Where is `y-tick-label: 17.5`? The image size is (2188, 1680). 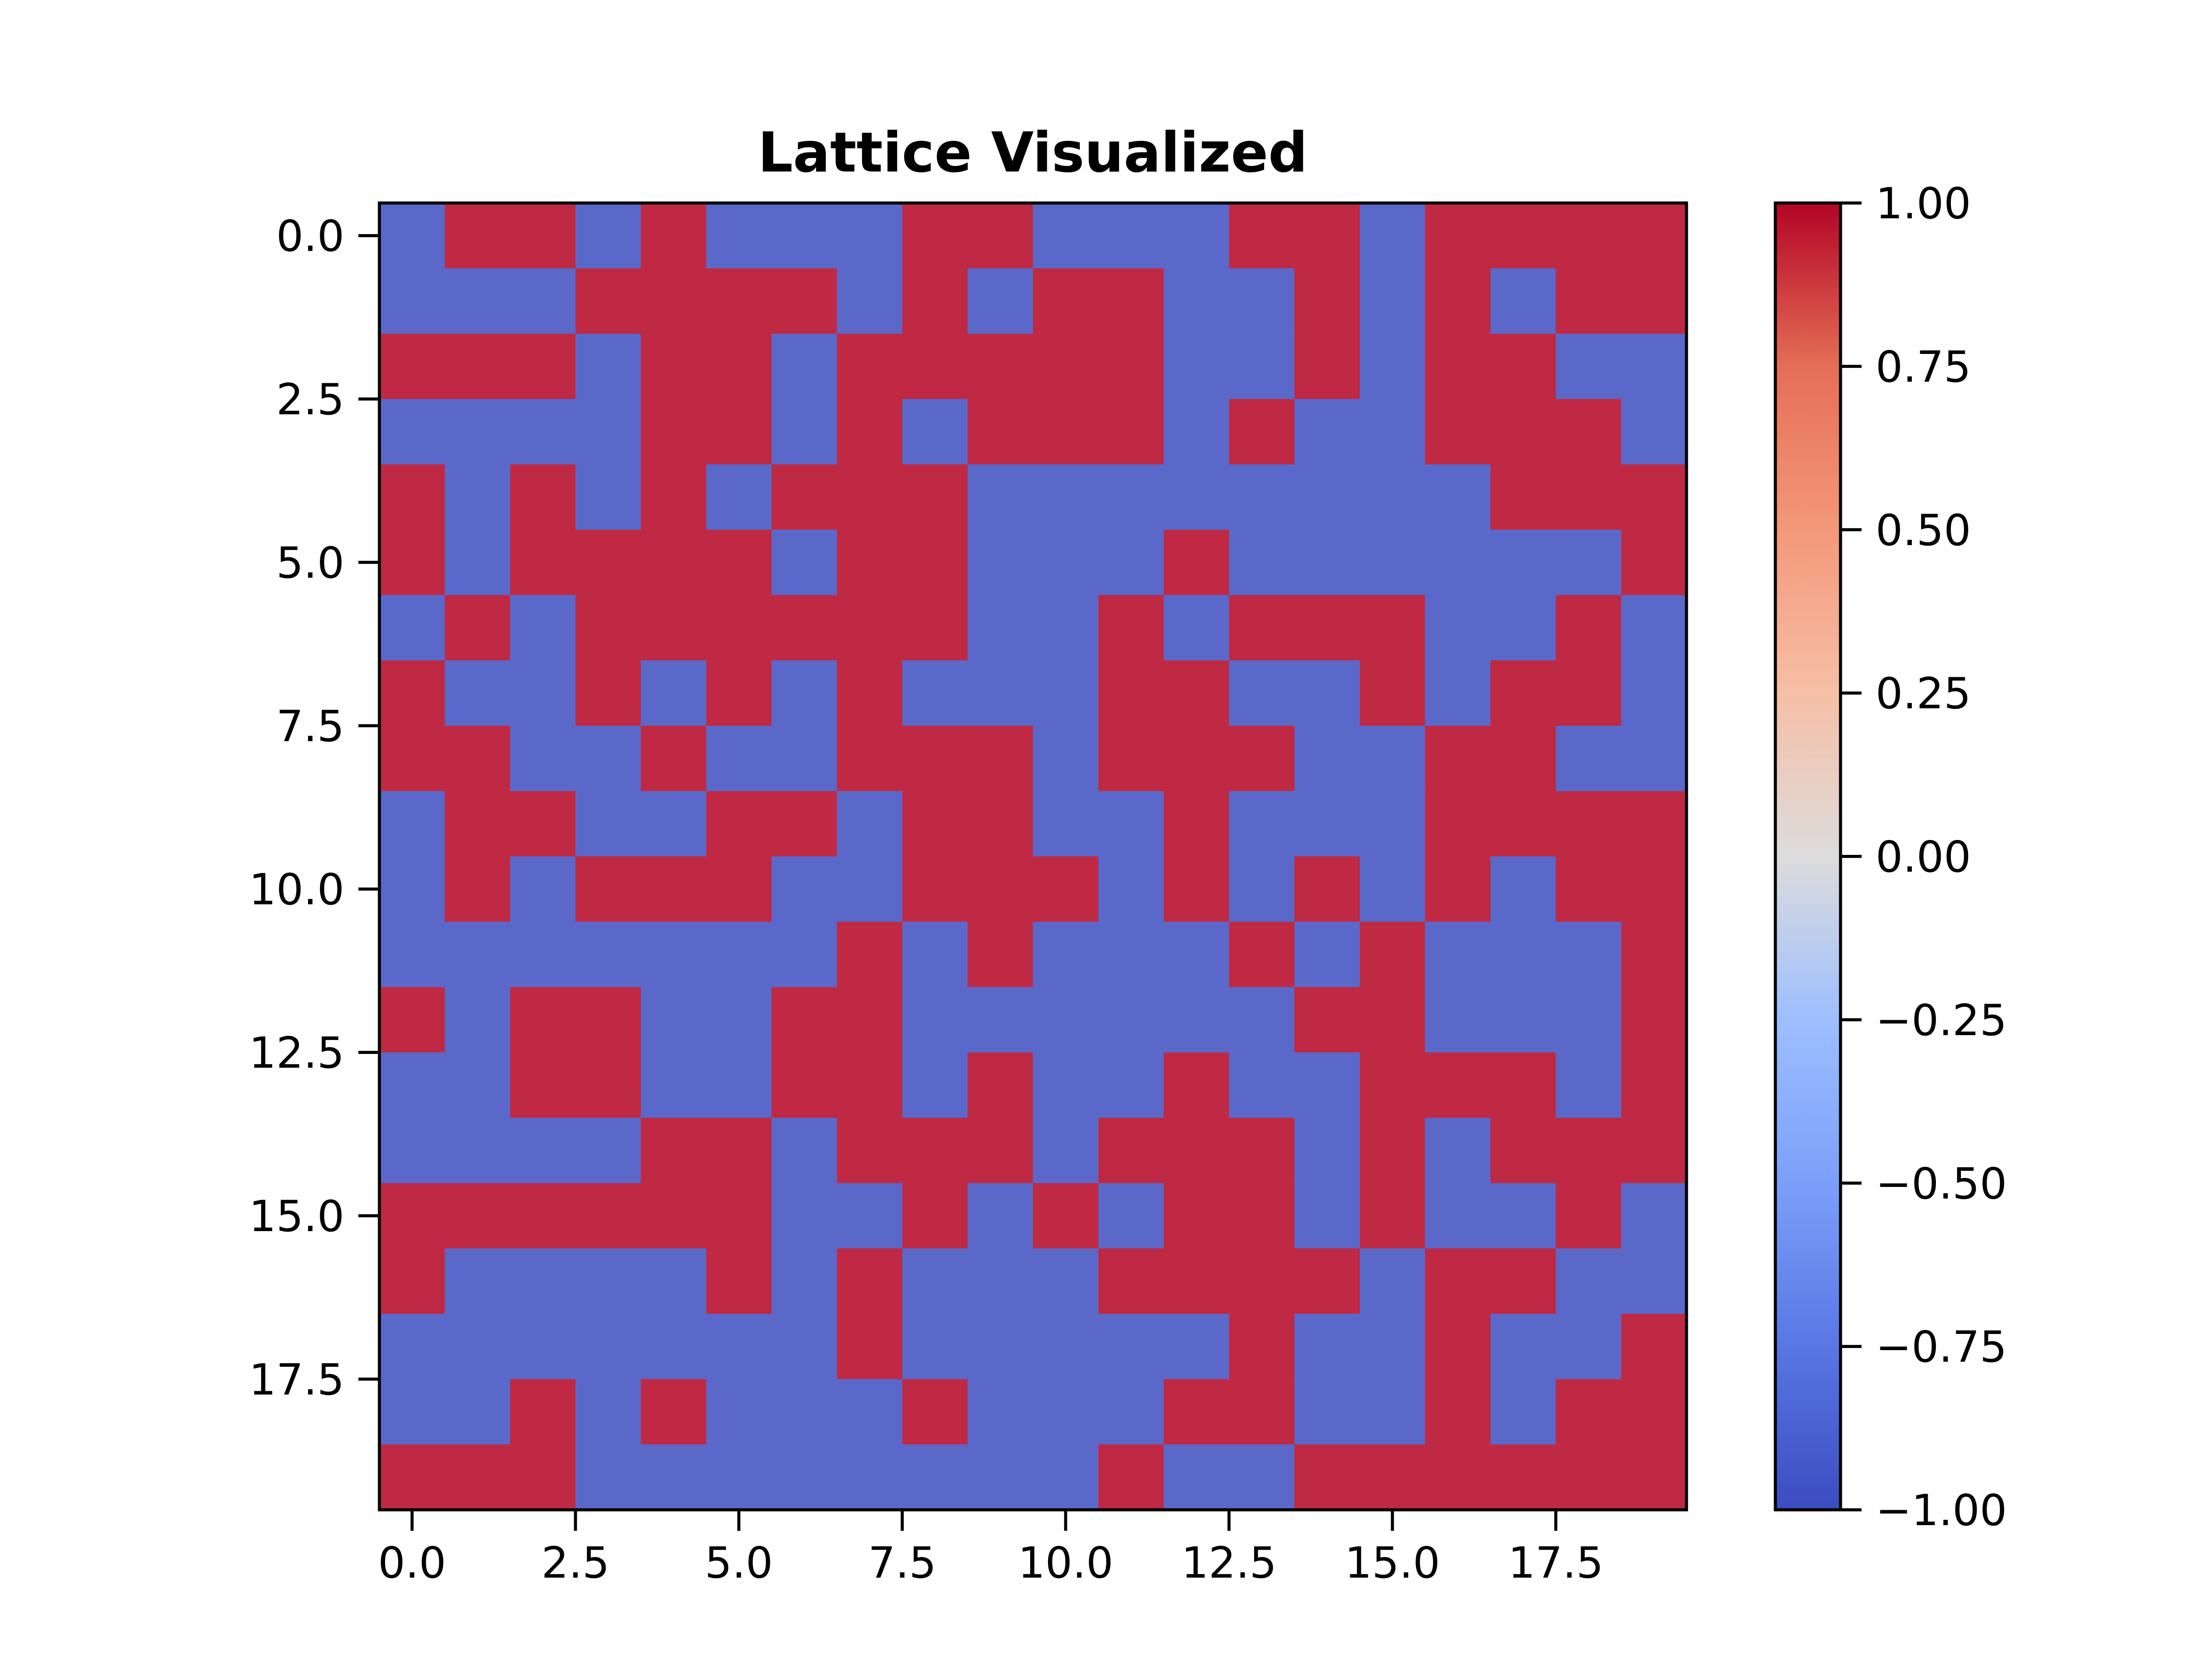 y-tick-label: 17.5 is located at coordinates (296, 1380).